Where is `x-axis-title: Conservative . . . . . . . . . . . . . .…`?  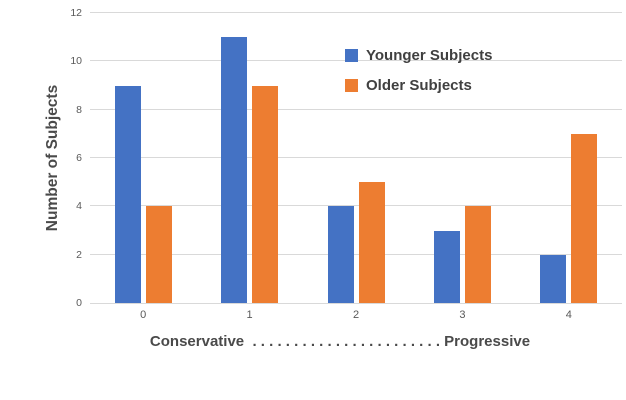 x-axis-title: Conservative . . . . . . . . . . . . . .… is located at coordinates (340, 341).